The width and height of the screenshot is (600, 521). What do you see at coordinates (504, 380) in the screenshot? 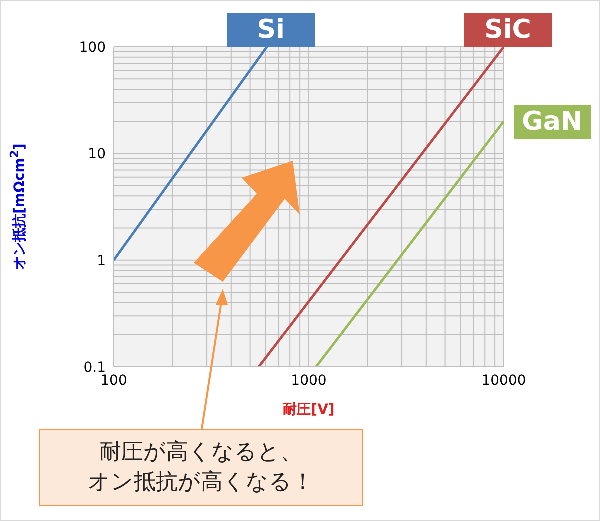
I see `x-tick-label: 10000` at bounding box center [504, 380].